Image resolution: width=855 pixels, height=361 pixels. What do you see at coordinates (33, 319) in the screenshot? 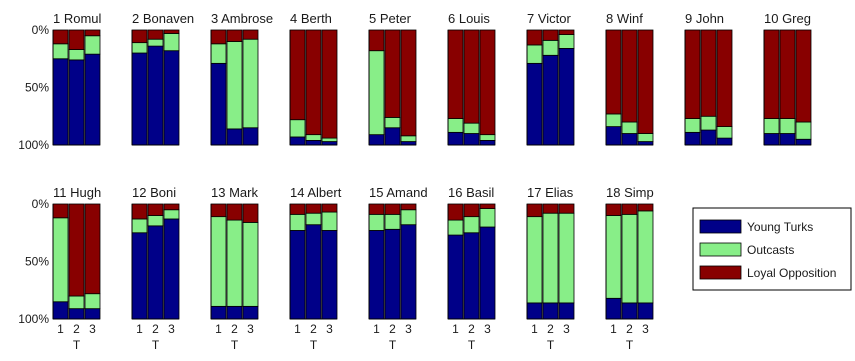
I see `y-tick-label: 100%` at bounding box center [33, 319].